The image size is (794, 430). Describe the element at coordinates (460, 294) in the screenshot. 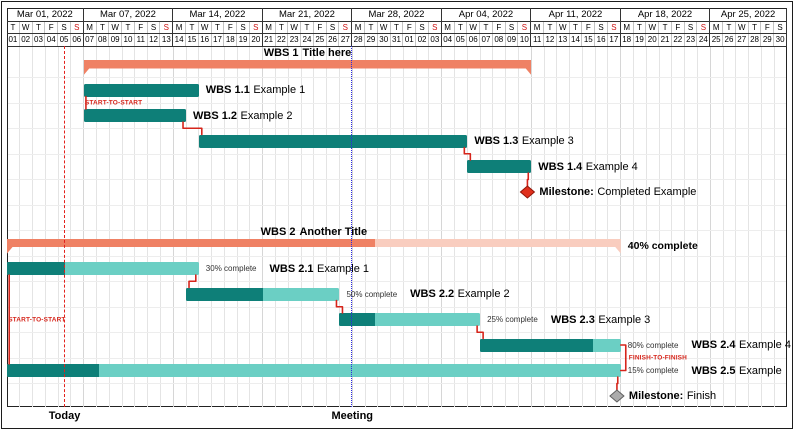

I see `task-name: WBS 2.2 Example 2` at that location.